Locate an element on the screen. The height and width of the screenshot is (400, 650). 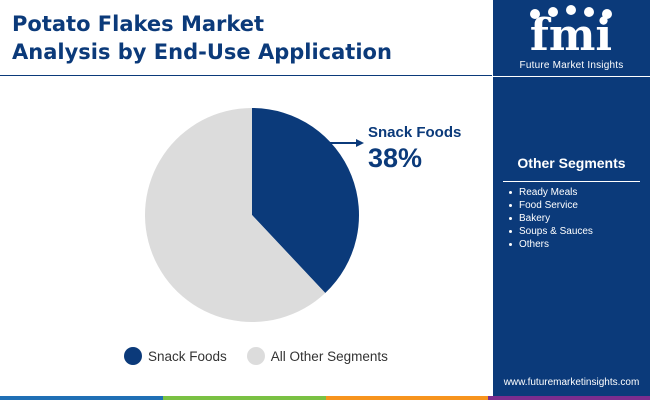
legend-swatch-snack-foods is located at coordinates (133, 356).